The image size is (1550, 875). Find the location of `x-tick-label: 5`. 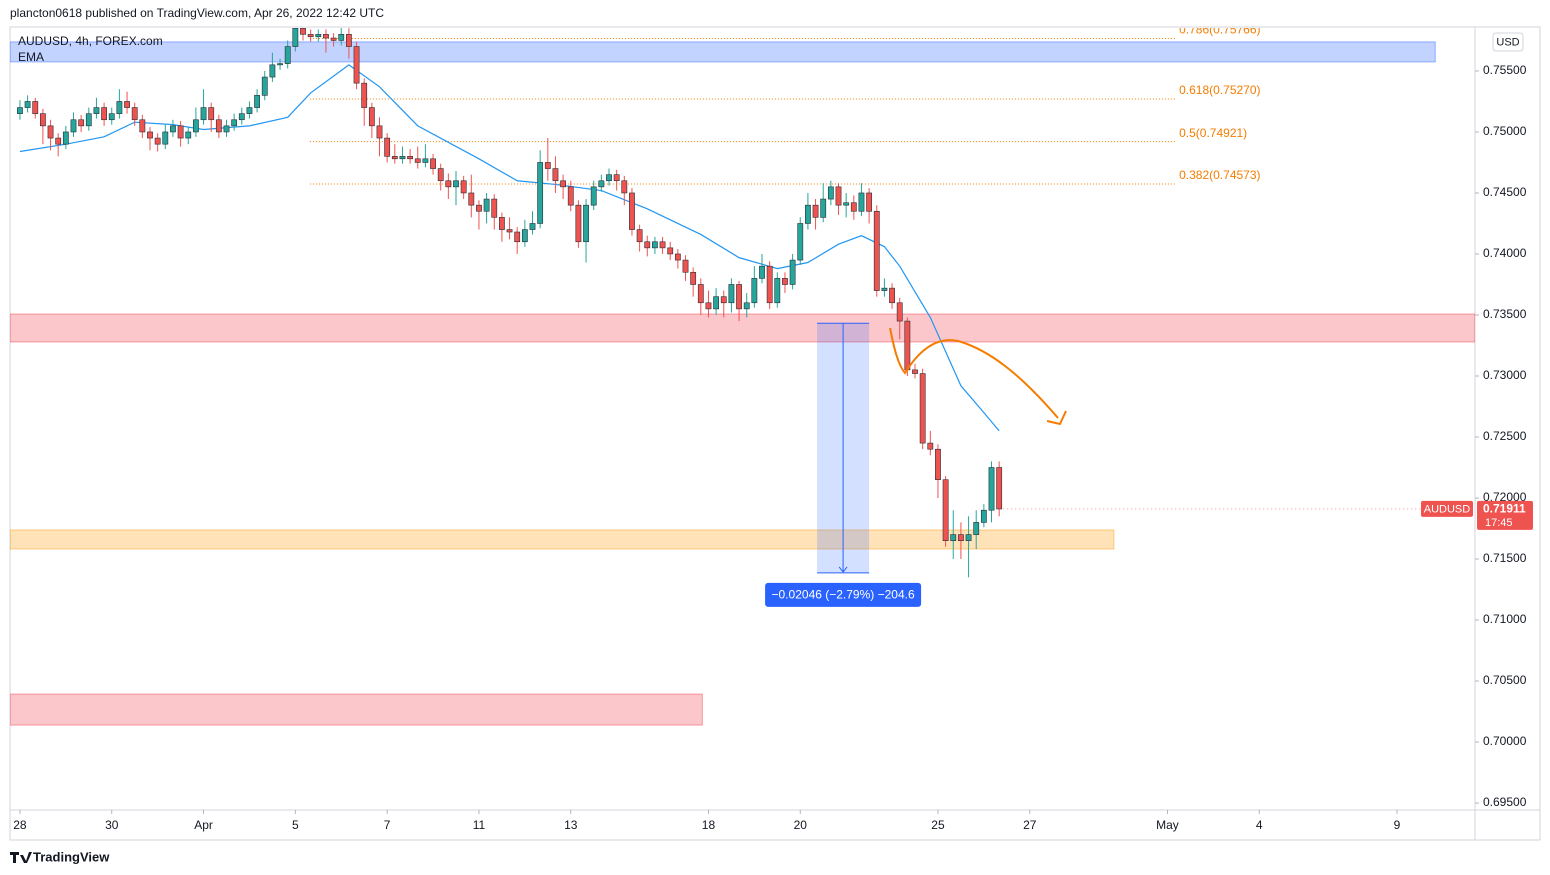

x-tick-label: 5 is located at coordinates (295, 825).